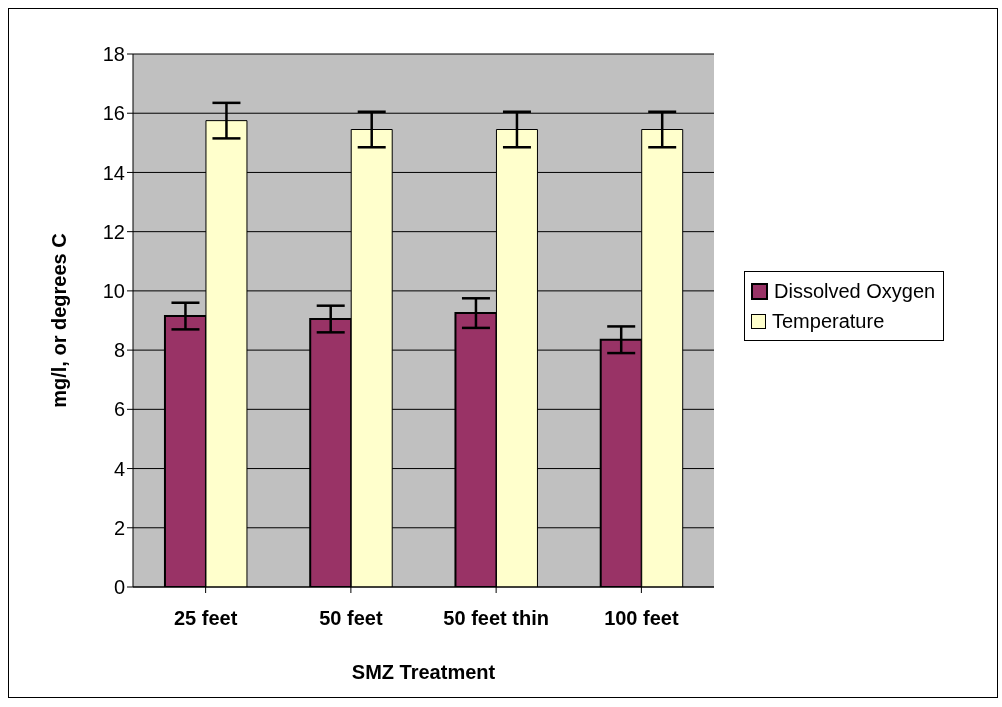  What do you see at coordinates (119, 527) in the screenshot?
I see `y-tick-label: 2` at bounding box center [119, 527].